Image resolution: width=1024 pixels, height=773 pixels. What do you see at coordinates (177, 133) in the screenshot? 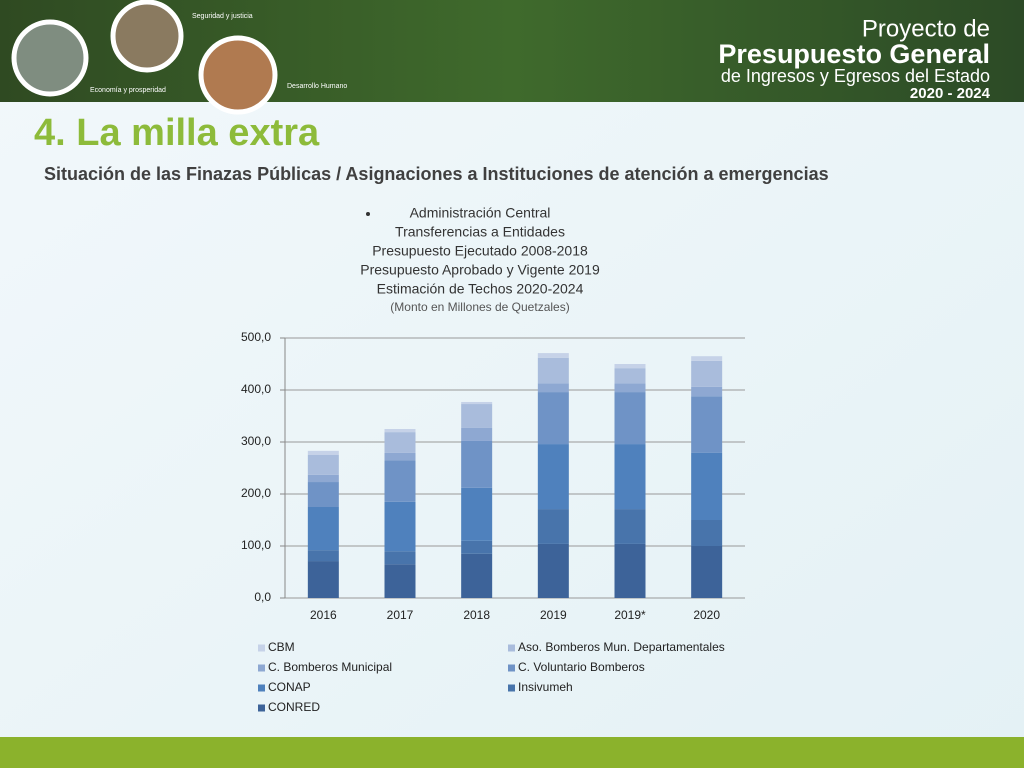
I see `slide-title: 4. La milla extra` at bounding box center [177, 133].